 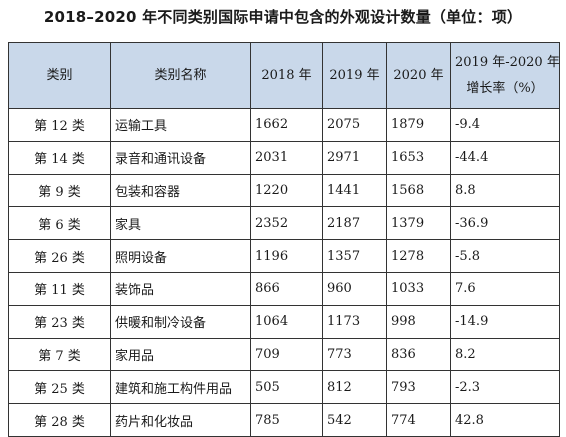 I want to click on table-row: 第 11 类装饰品 866 960 1033 7.6, so click(x=284, y=288).